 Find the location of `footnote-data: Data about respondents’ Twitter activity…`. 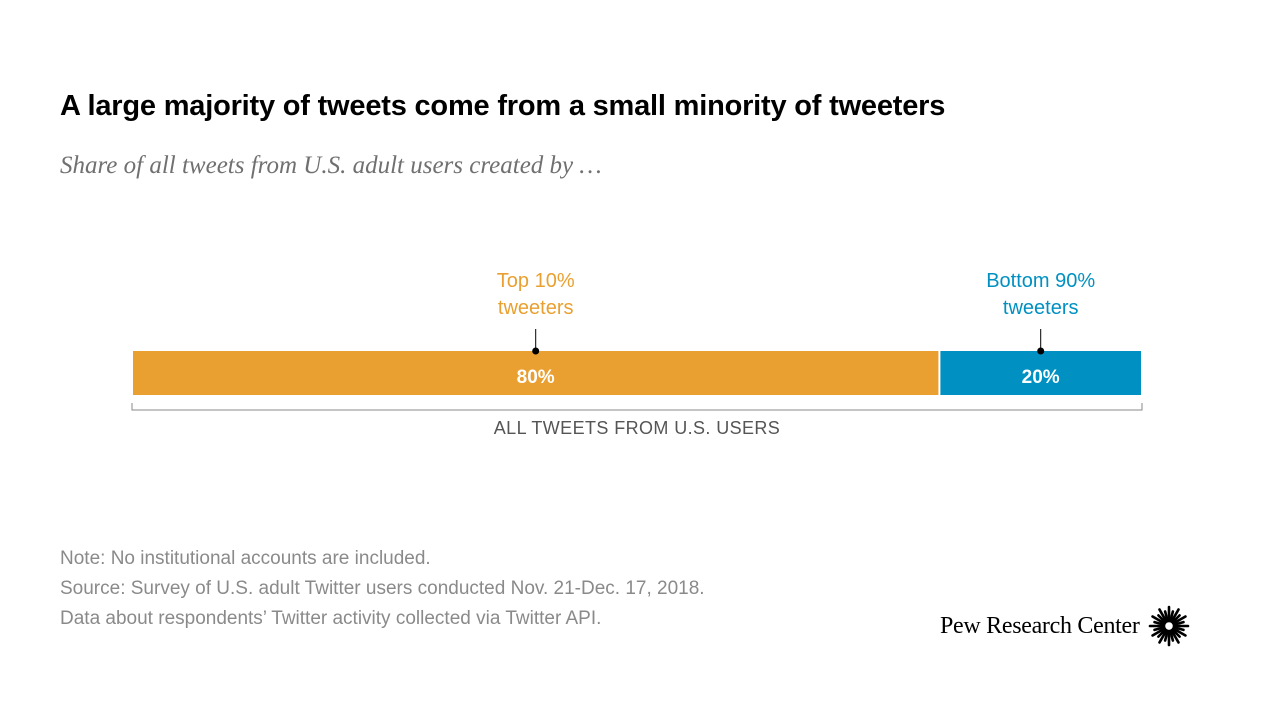

footnote-data: Data about respondents’ Twitter activity… is located at coordinates (331, 618).